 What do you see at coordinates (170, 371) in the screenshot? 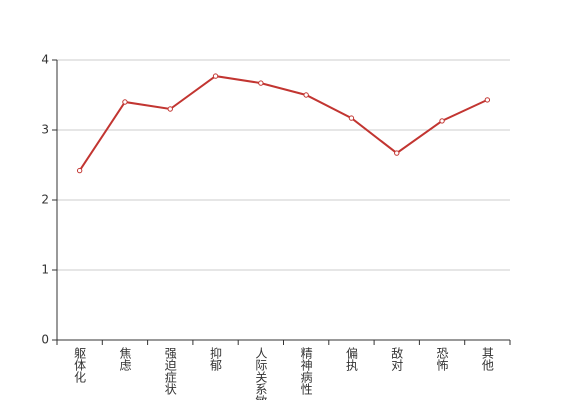
I see `x-tick-label: 强迫症状` at bounding box center [170, 371].